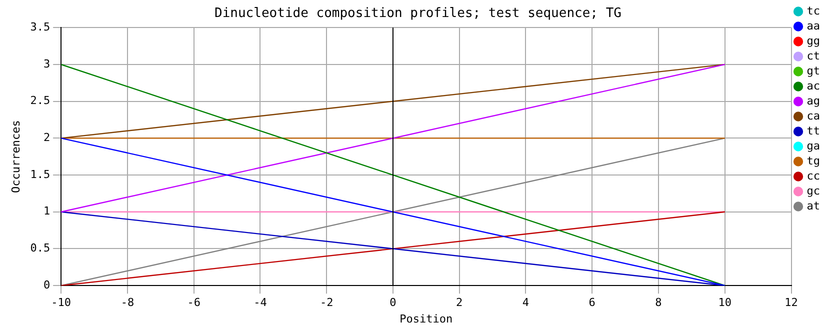  What do you see at coordinates (40, 248) in the screenshot?
I see `y-tick-label: 0.5` at bounding box center [40, 248].